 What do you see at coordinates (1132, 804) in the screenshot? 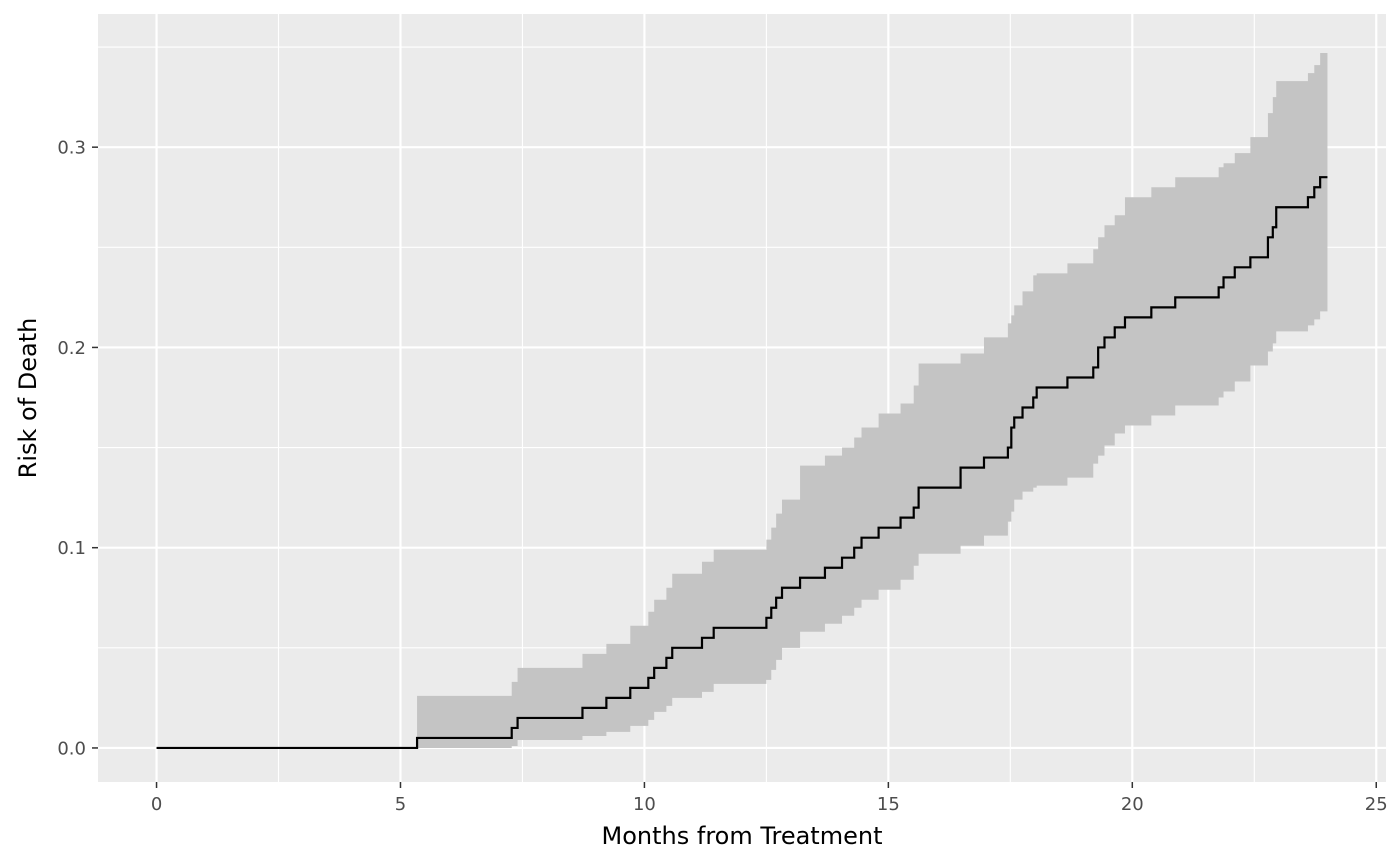
I see `x-tick-label: 20` at bounding box center [1132, 804].